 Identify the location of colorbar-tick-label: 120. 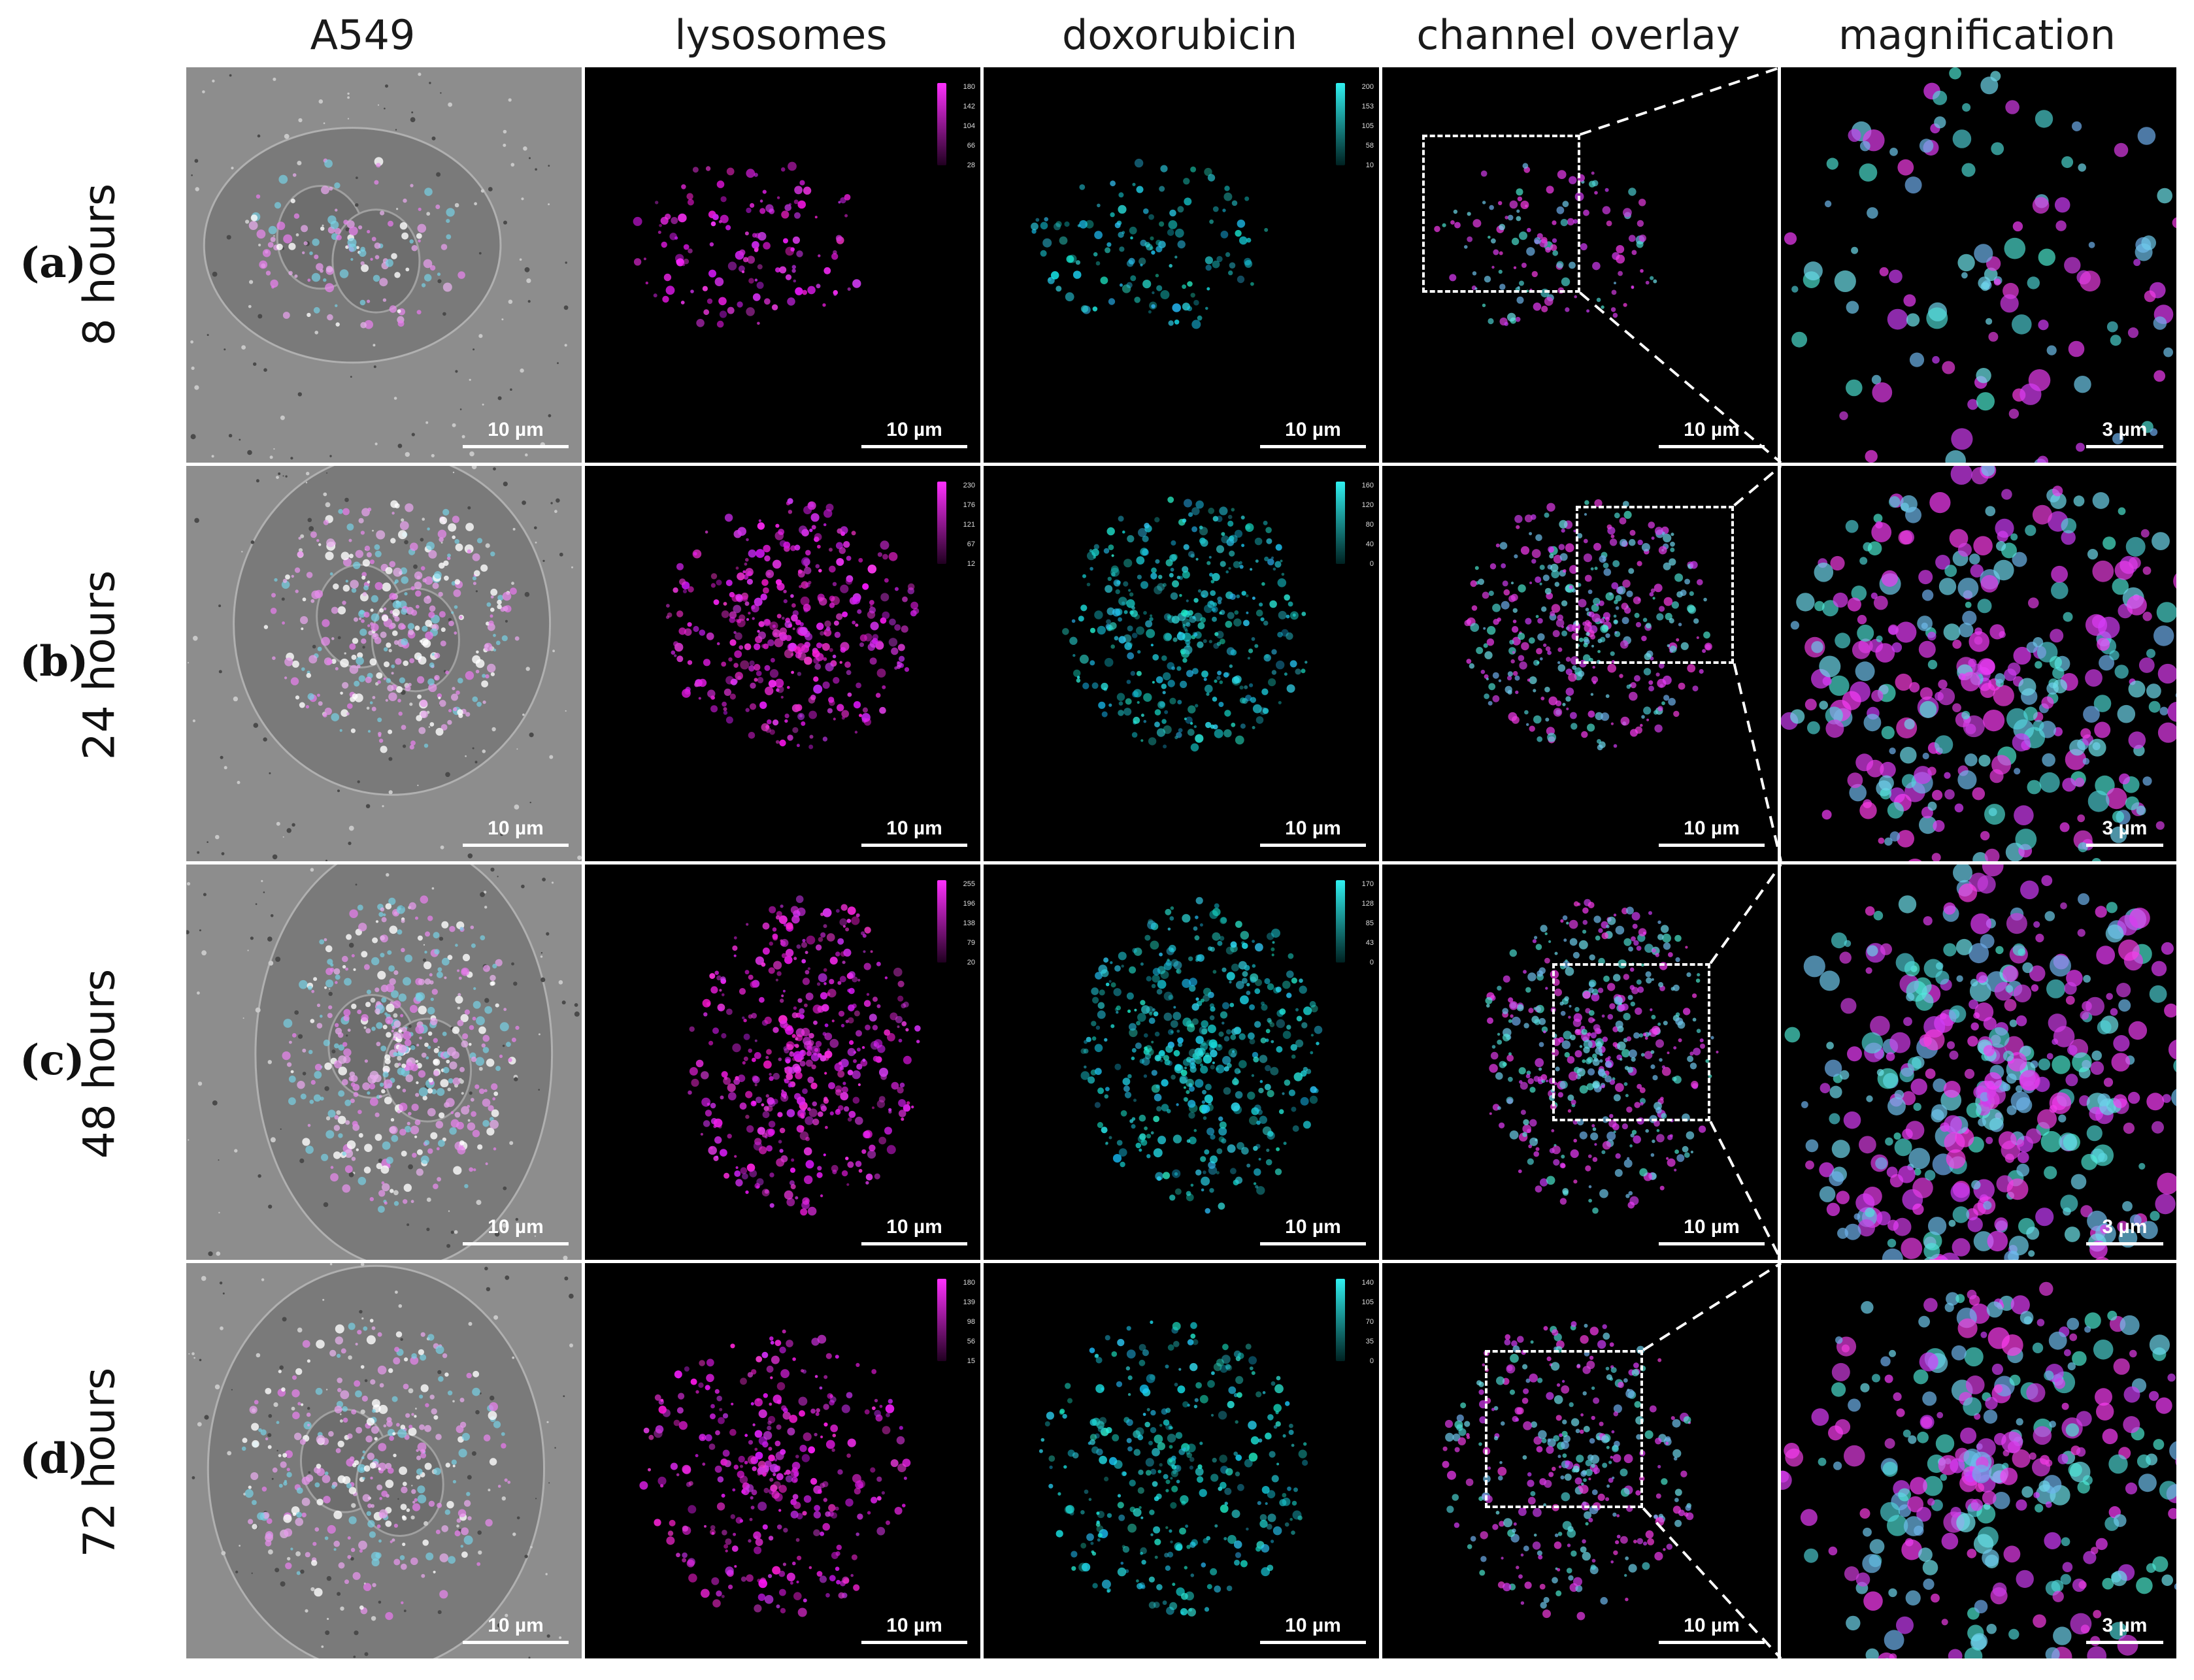
(1368, 505).